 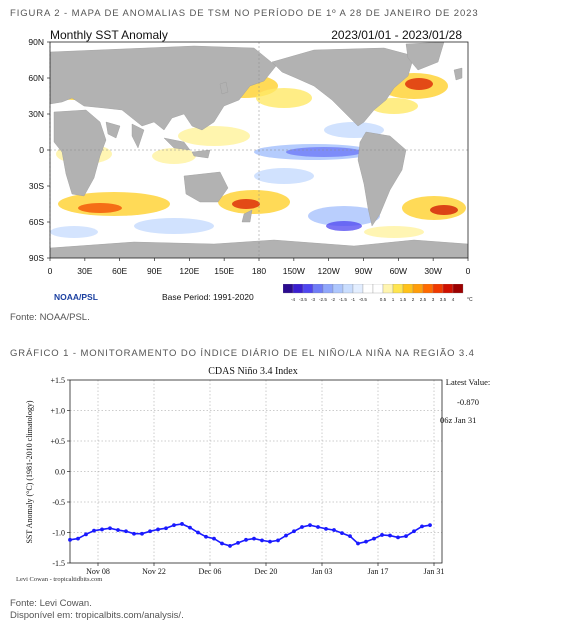 What do you see at coordinates (468, 402) in the screenshot?
I see `latest-value: -0.870` at bounding box center [468, 402].